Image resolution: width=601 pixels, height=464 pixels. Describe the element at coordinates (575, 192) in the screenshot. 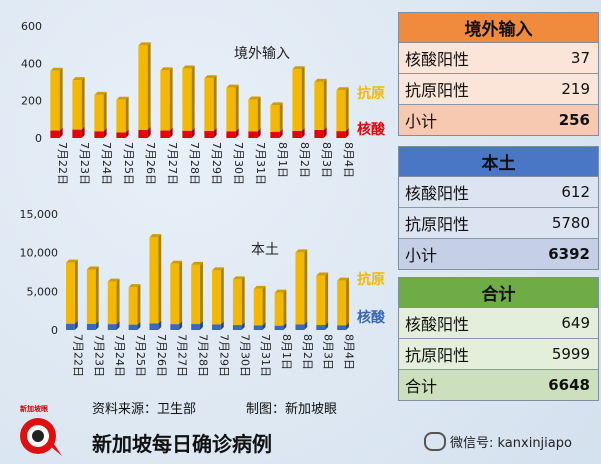

I see `row-value: 612` at that location.